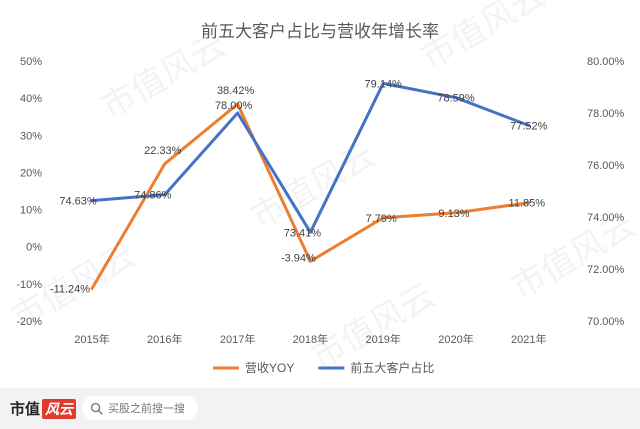 This screenshot has width=640, height=429. Describe the element at coordinates (382, 339) in the screenshot. I see `x-axis-tick: 2019年` at that location.